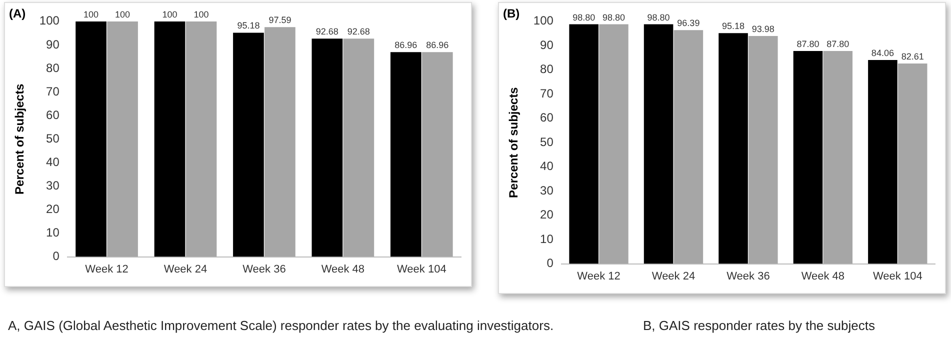 This screenshot has height=342, width=951. What do you see at coordinates (688, 23) in the screenshot?
I see `data-label: 96.39` at bounding box center [688, 23].